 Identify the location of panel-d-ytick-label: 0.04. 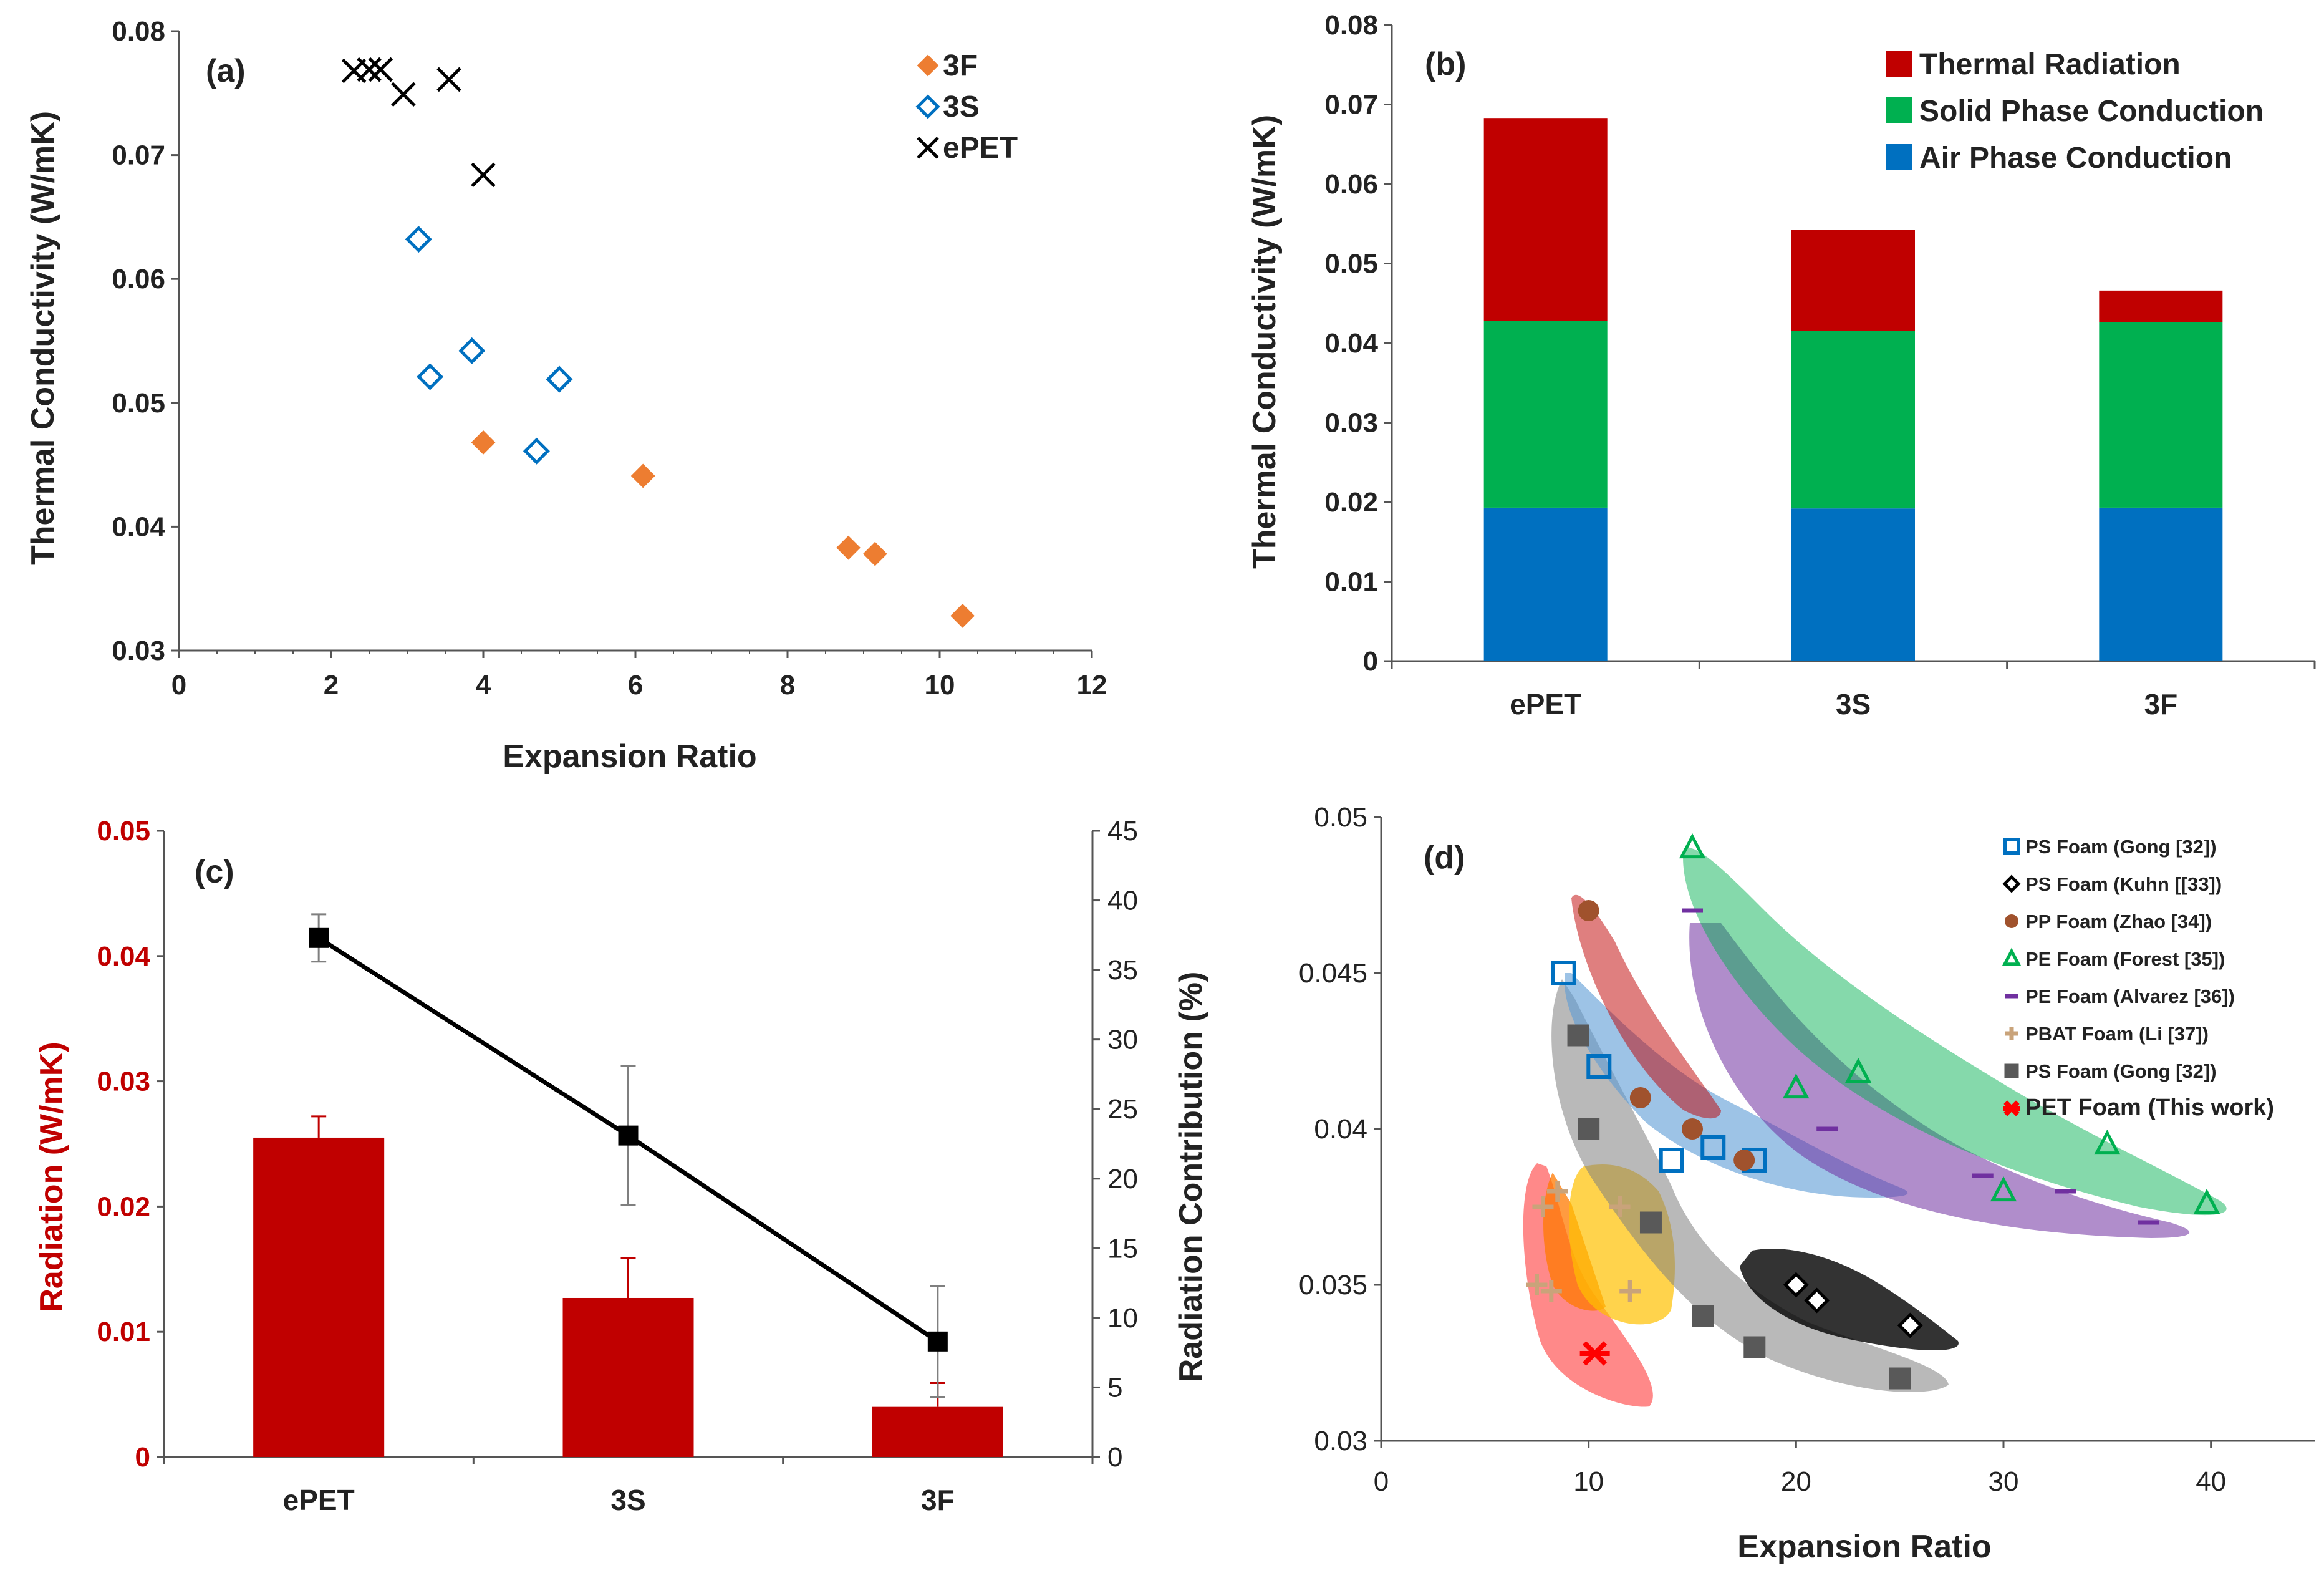
(1340, 1129).